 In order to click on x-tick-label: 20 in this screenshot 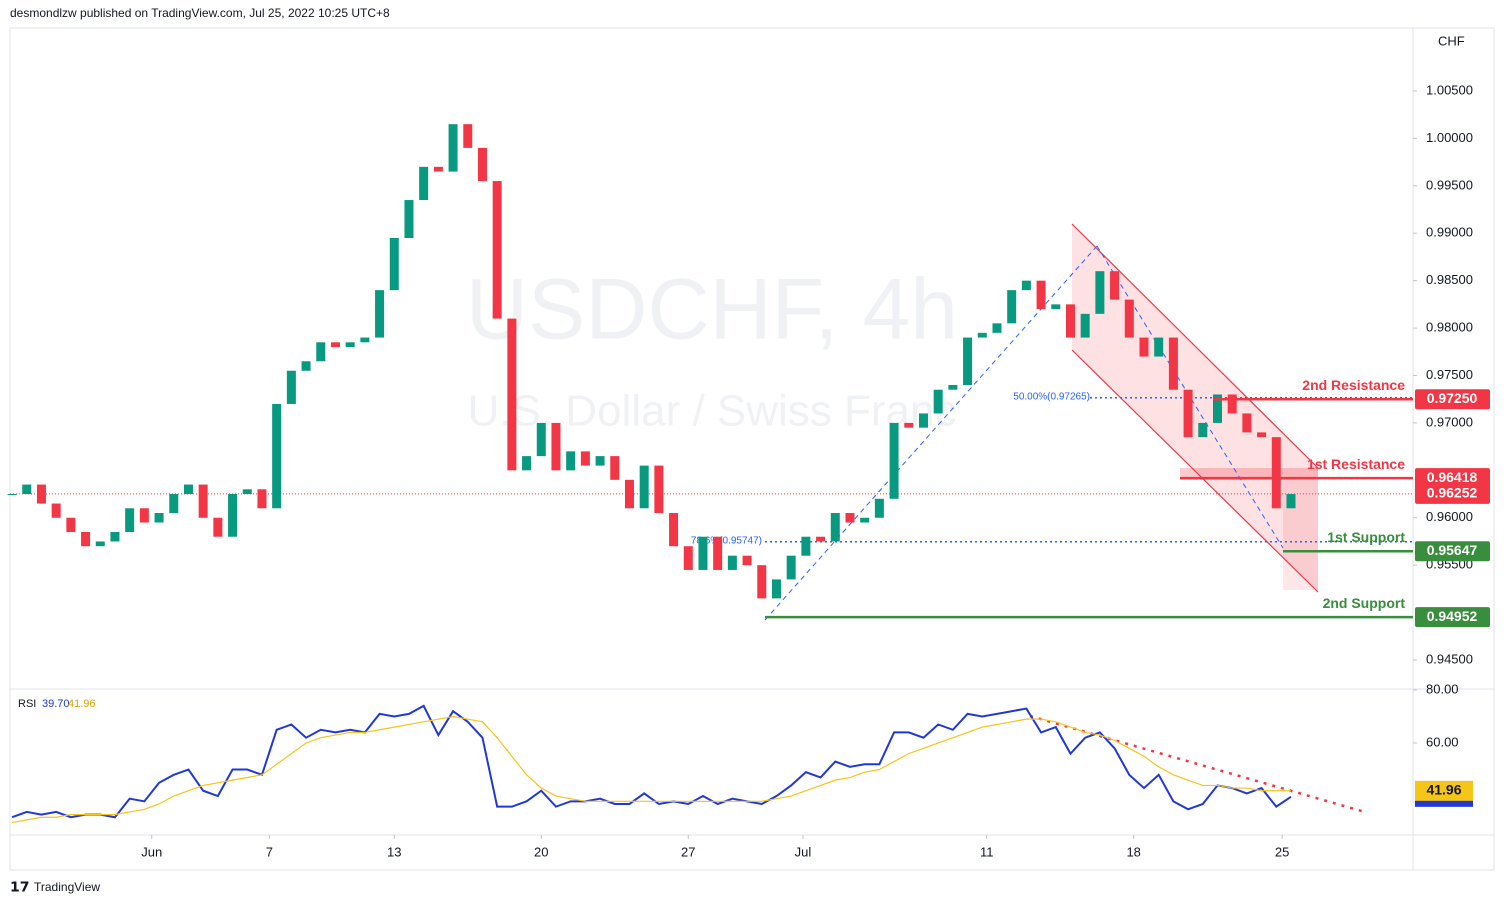, I will do `click(541, 851)`.